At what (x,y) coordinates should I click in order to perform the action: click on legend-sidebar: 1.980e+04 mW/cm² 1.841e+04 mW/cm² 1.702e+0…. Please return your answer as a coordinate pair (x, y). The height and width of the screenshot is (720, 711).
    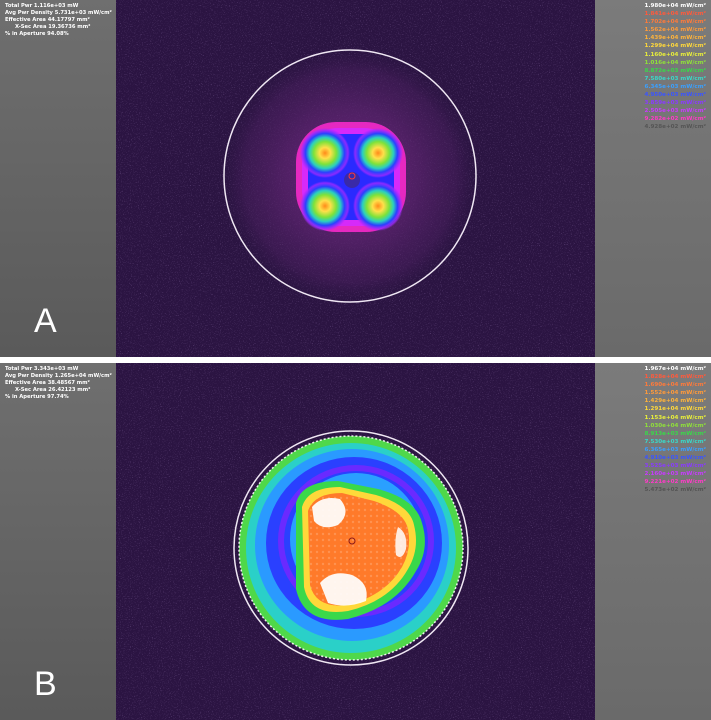
    Looking at the image, I should click on (653, 178).